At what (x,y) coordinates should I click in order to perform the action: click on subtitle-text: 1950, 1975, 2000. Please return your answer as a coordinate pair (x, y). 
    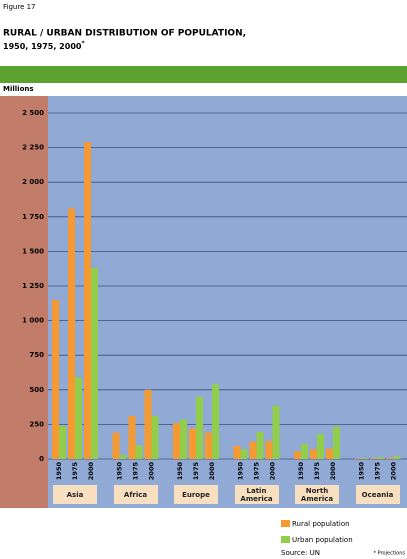
    Looking at the image, I should click on (42, 46).